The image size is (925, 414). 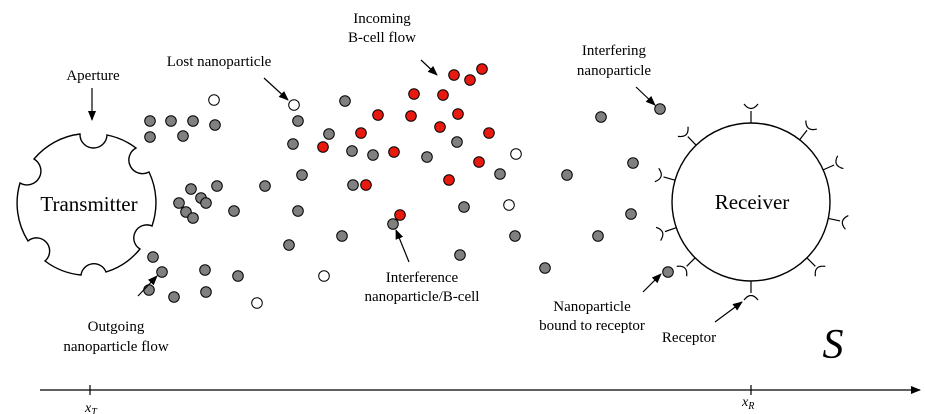 I want to click on outgoing-label-line1: Outgoing, so click(x=116, y=327).